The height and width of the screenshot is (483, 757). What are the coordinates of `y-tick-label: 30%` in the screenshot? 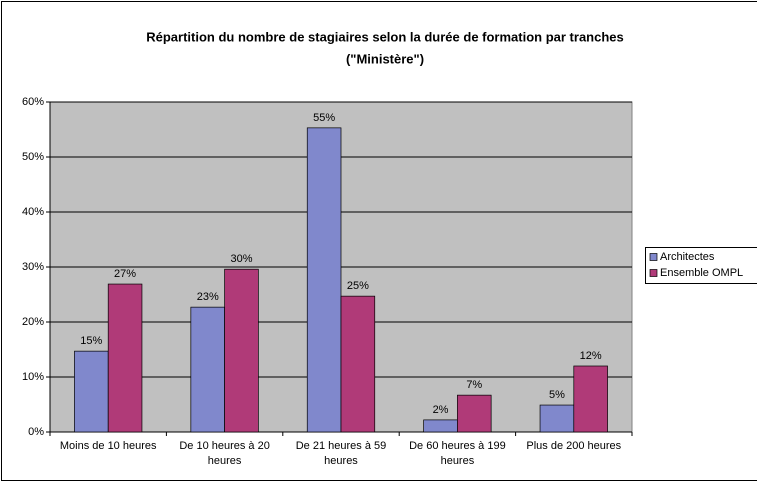 It's located at (33, 267).